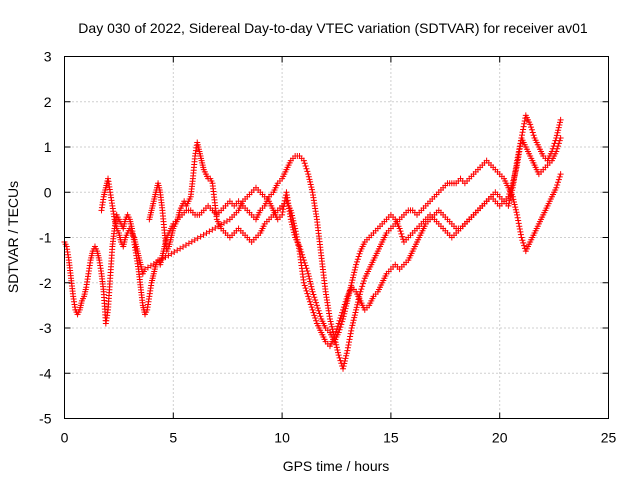 The width and height of the screenshot is (640, 480). Describe the element at coordinates (48, 147) in the screenshot. I see `y-tick-label: 1` at that location.